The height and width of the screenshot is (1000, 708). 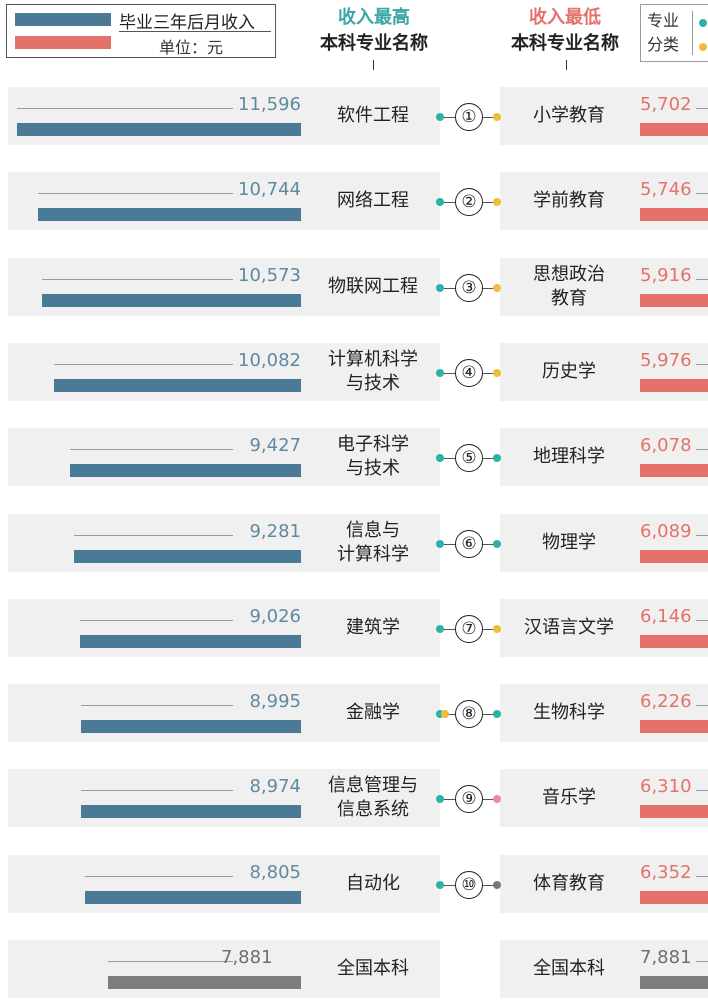 What do you see at coordinates (666, 616) in the screenshot?
I see `lowest-income-value: 6,146` at bounding box center [666, 616].